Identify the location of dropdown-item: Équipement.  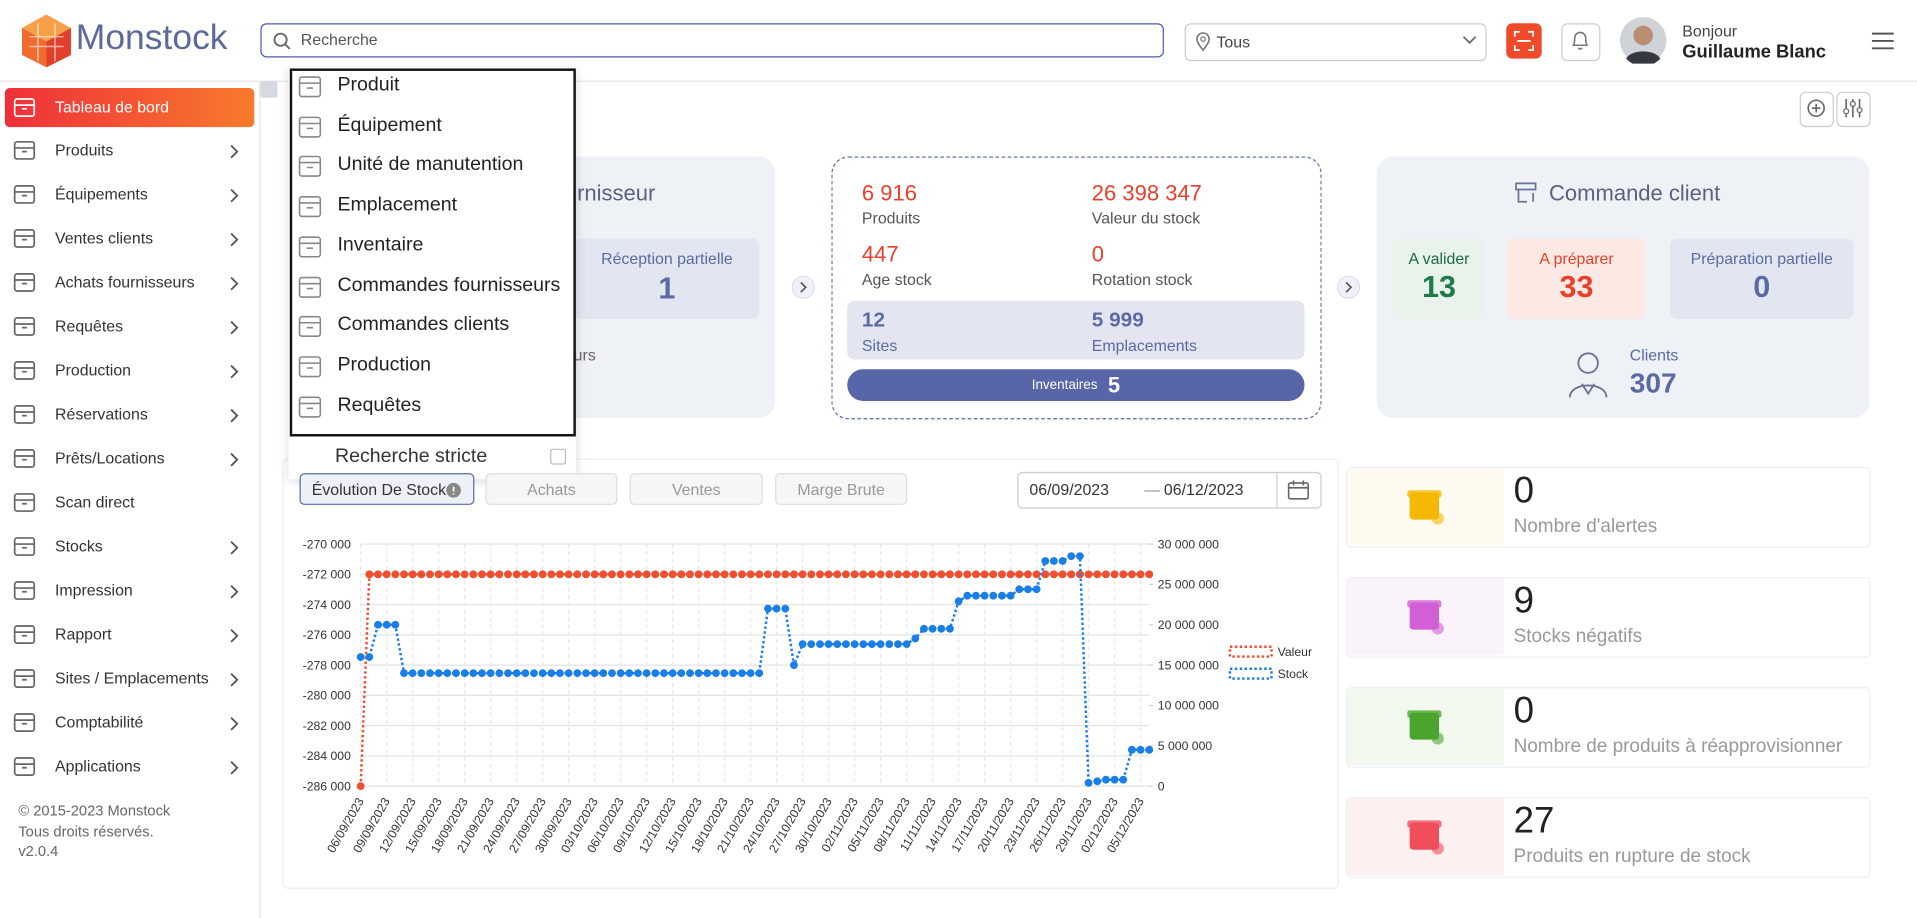
(389, 125).